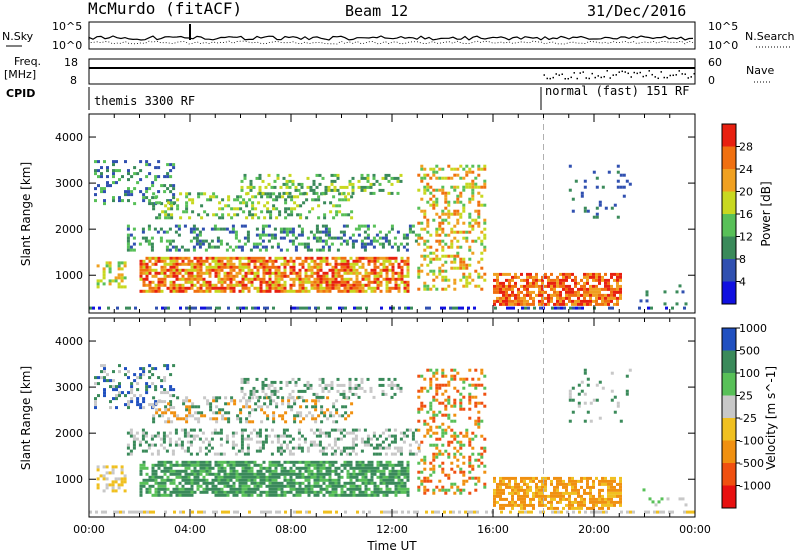 The width and height of the screenshot is (800, 554). What do you see at coordinates (723, 26) in the screenshot?
I see `status-right-top: 10^5` at bounding box center [723, 26].